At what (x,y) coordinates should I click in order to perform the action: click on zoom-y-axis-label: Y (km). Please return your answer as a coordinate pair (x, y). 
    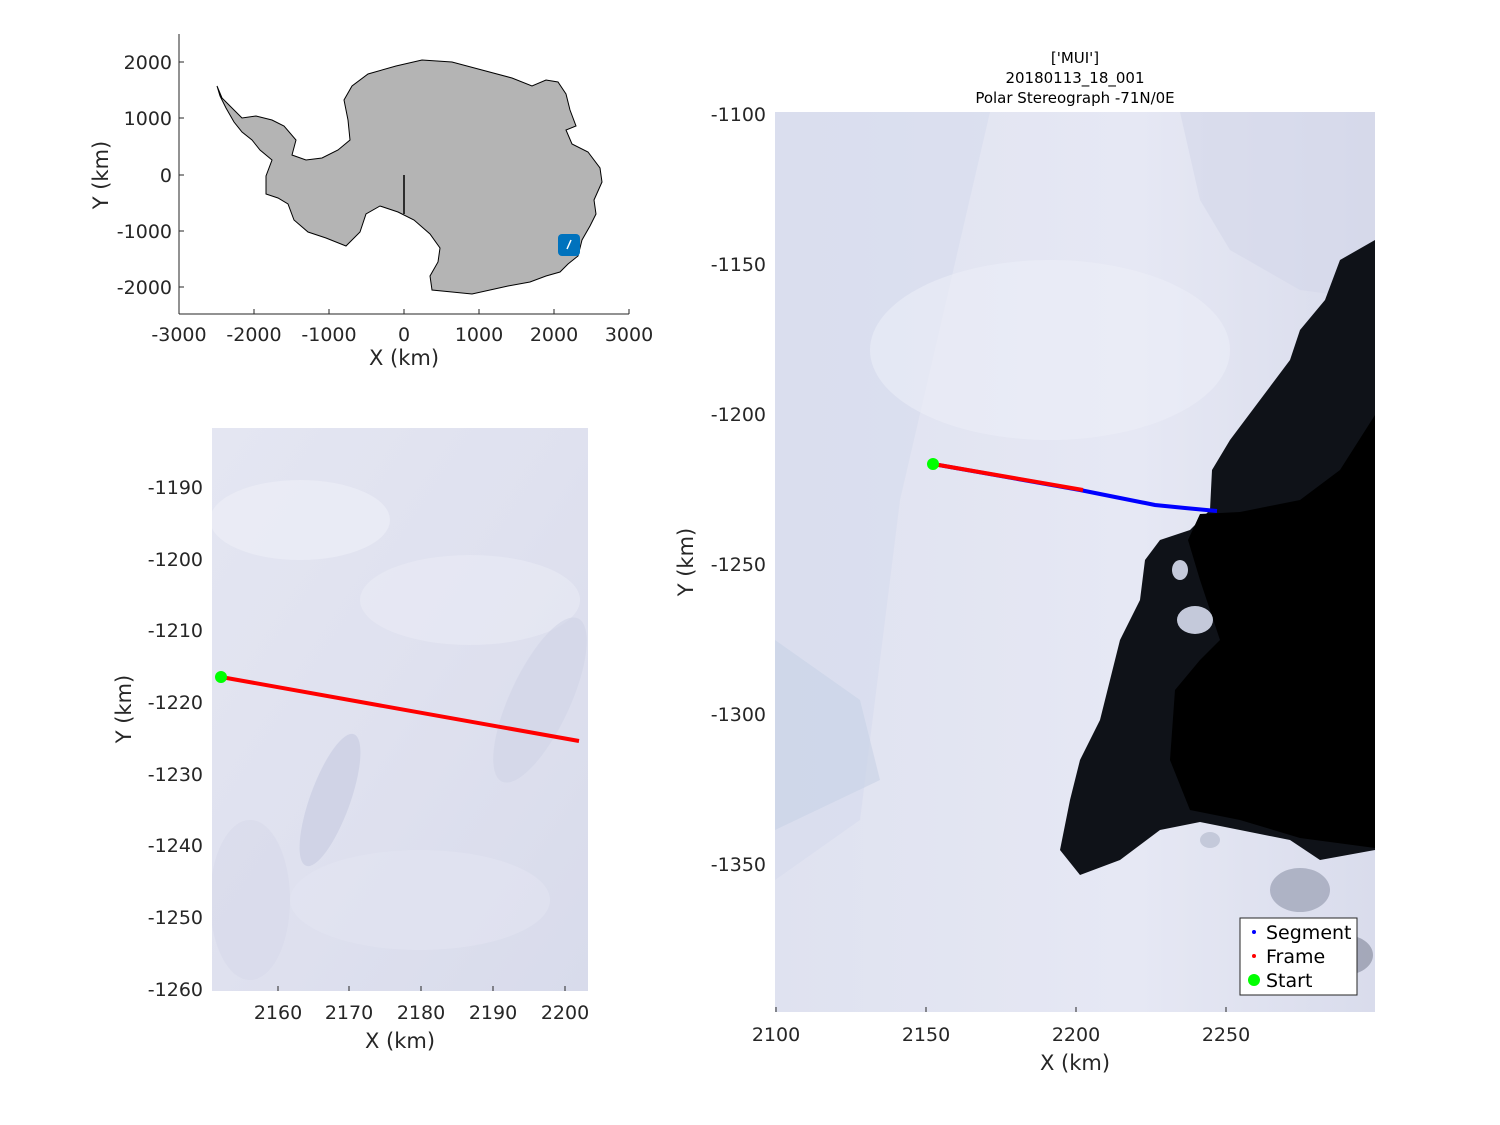
    Looking at the image, I should click on (124, 710).